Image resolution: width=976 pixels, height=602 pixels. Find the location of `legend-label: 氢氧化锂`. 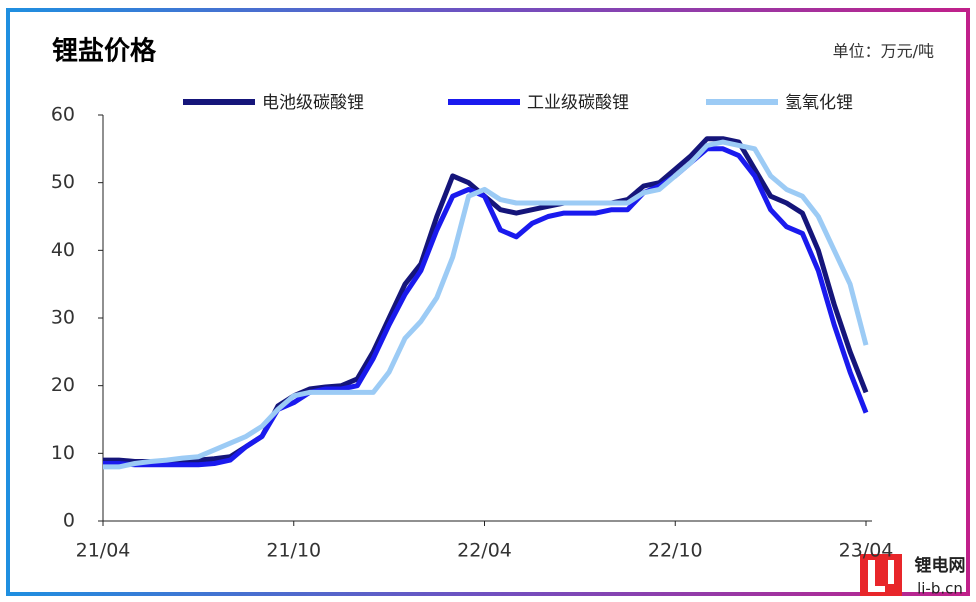

legend-label: 氢氧化锂 is located at coordinates (819, 103).